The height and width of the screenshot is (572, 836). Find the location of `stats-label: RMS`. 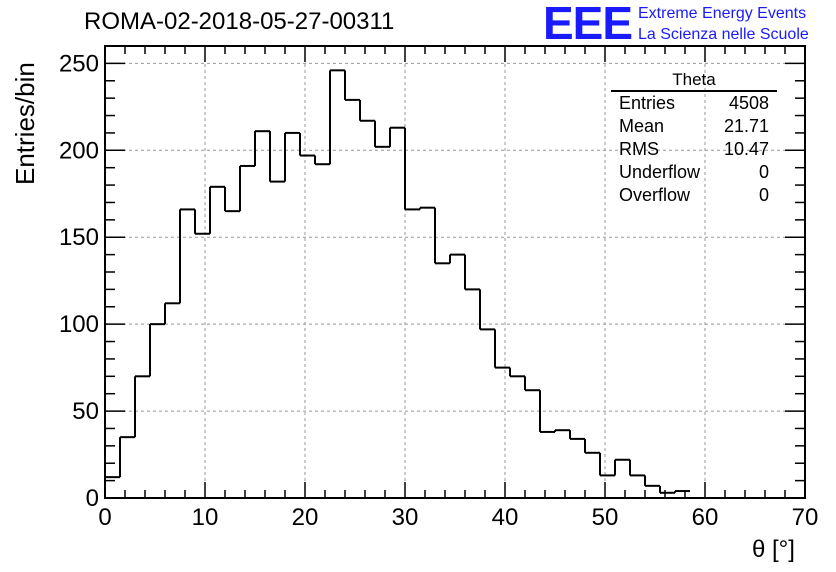

stats-label: RMS is located at coordinates (639, 149).